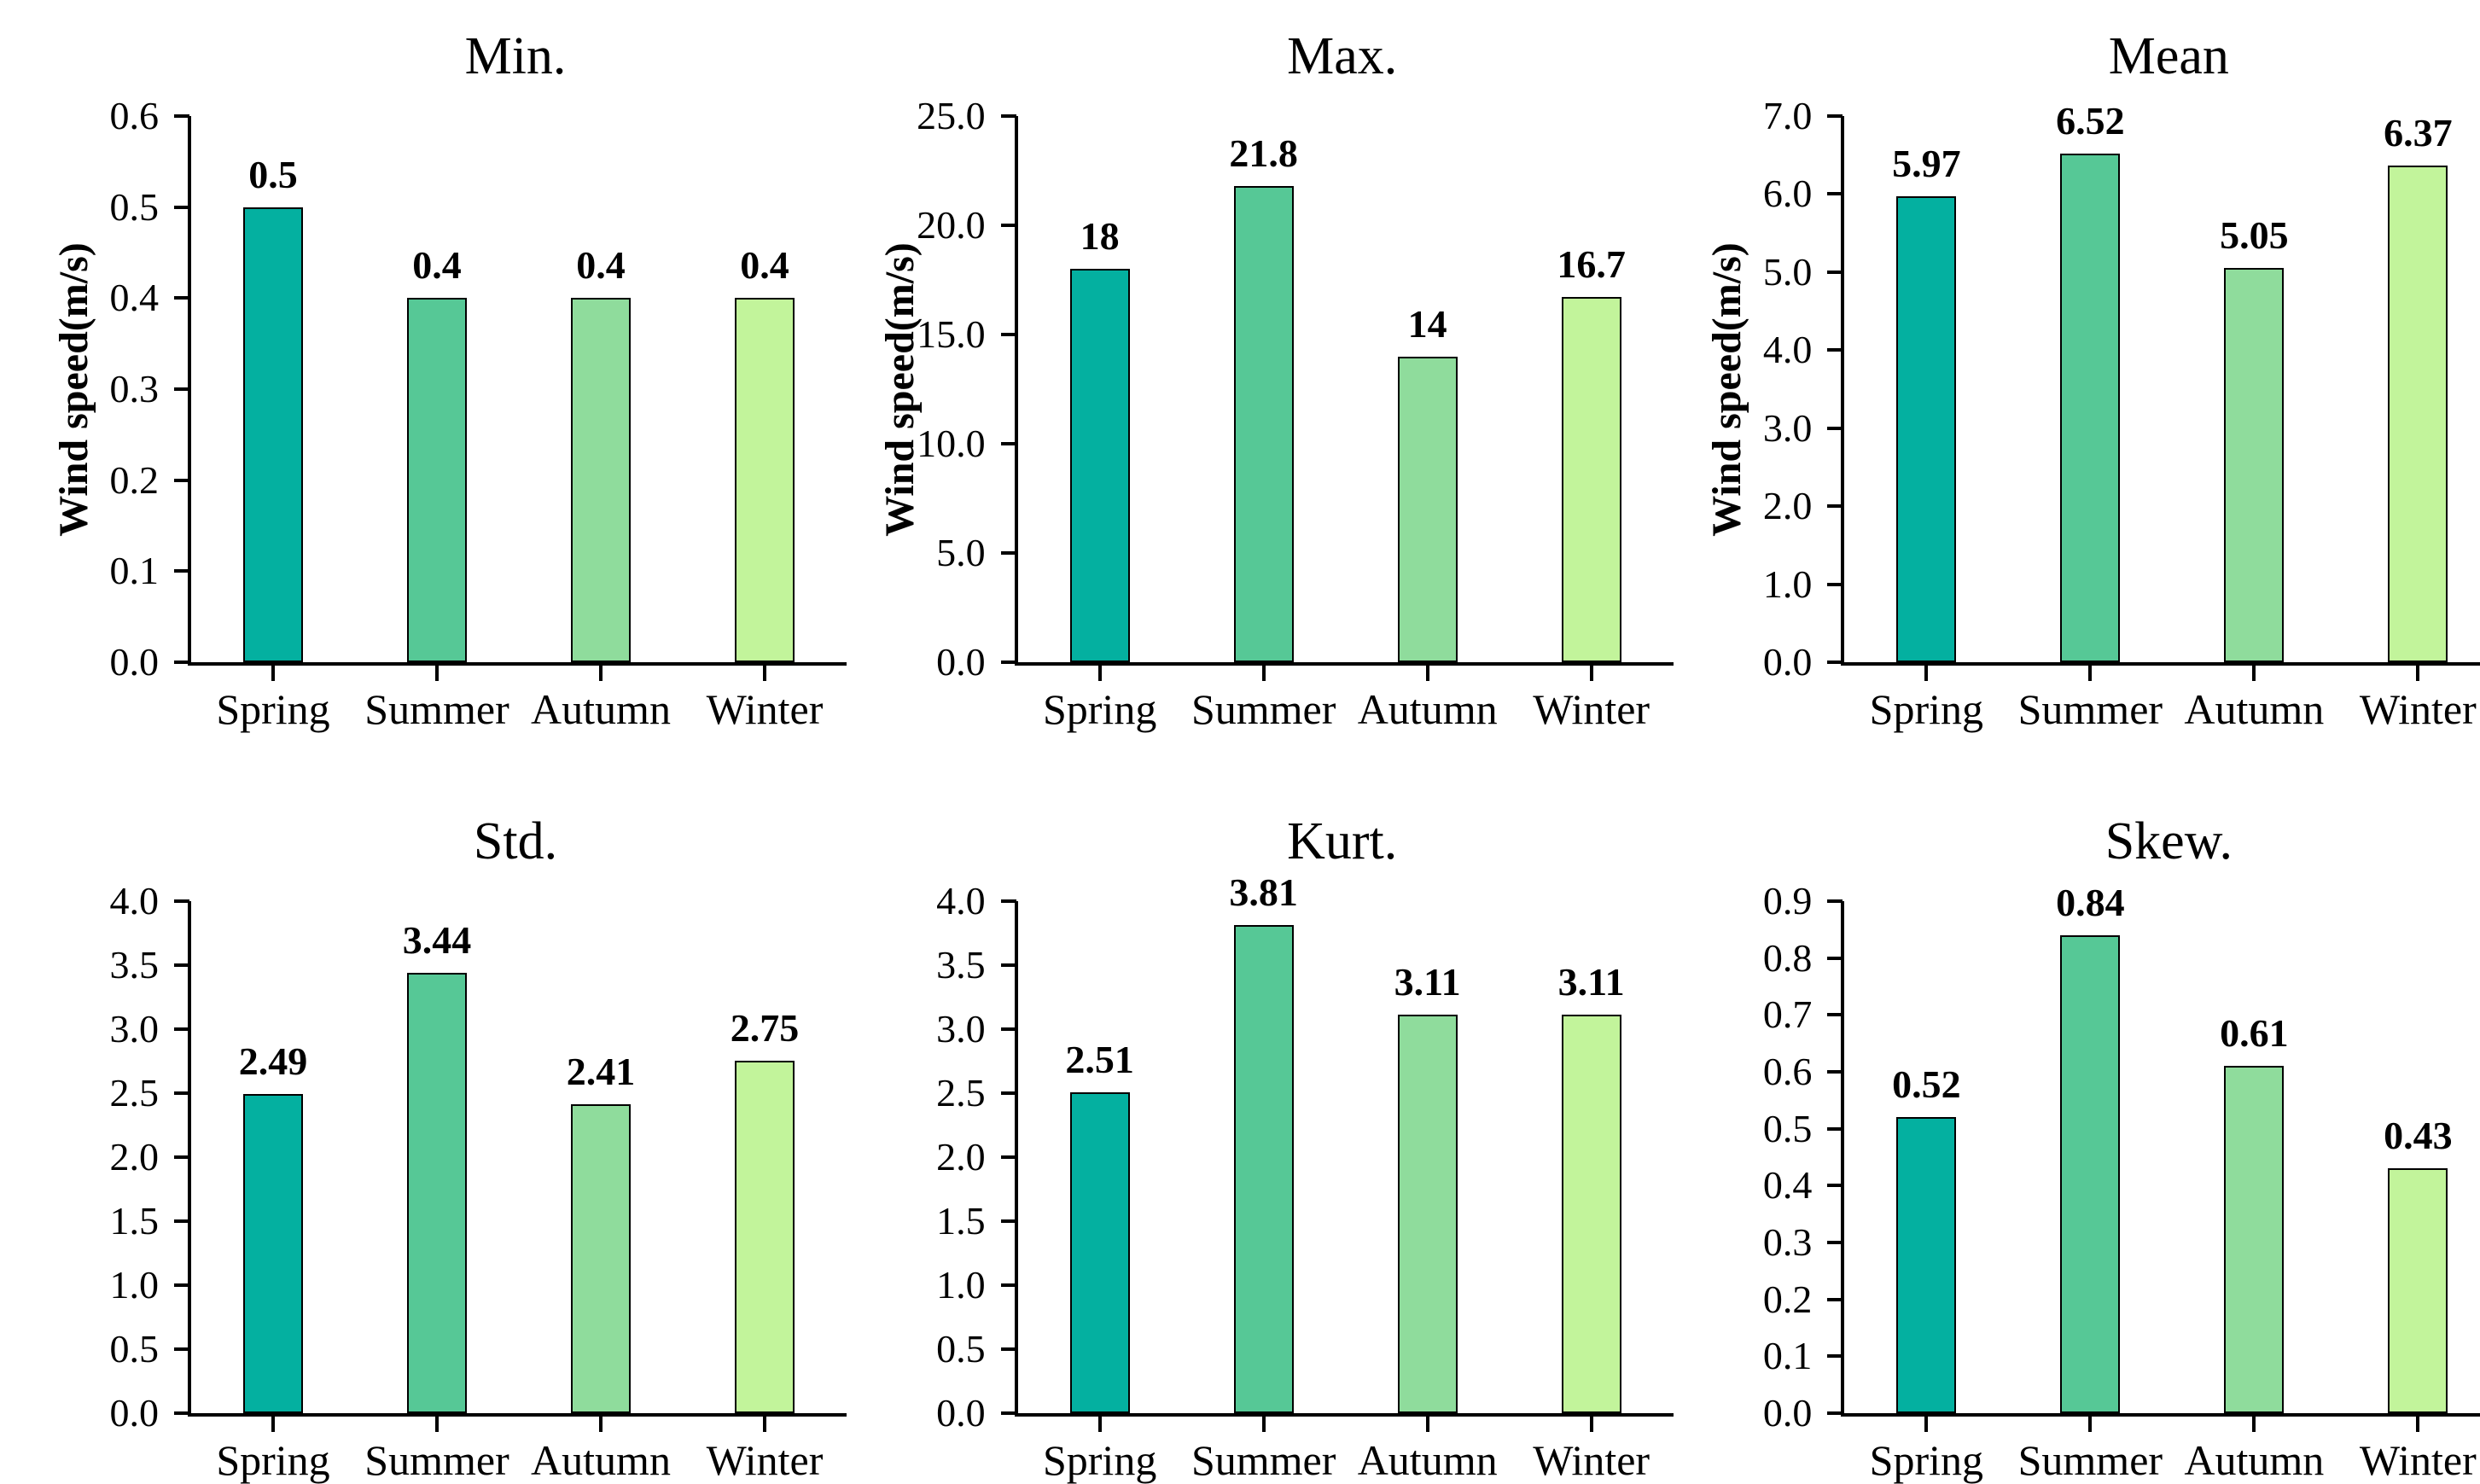  Describe the element at coordinates (1263, 153) in the screenshot. I see `bar-value-label: 21.8` at that location.